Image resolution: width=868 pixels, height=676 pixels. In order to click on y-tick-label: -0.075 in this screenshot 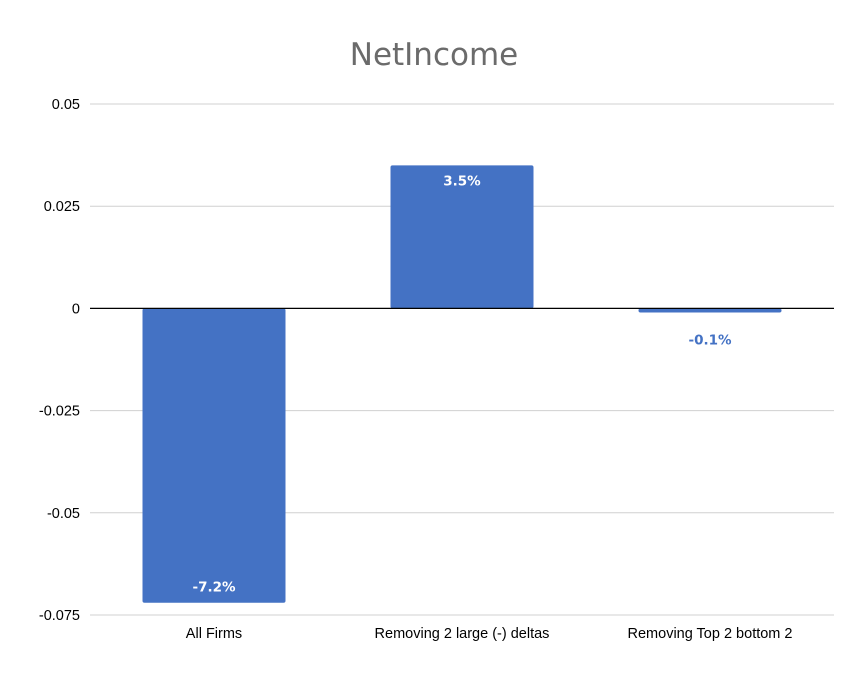, I will do `click(59, 616)`.